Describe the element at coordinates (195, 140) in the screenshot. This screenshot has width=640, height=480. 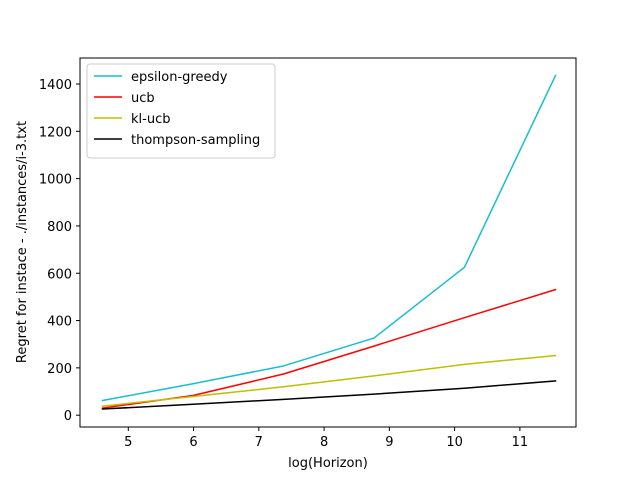
I see `legend-label: thompson-sampling` at that location.